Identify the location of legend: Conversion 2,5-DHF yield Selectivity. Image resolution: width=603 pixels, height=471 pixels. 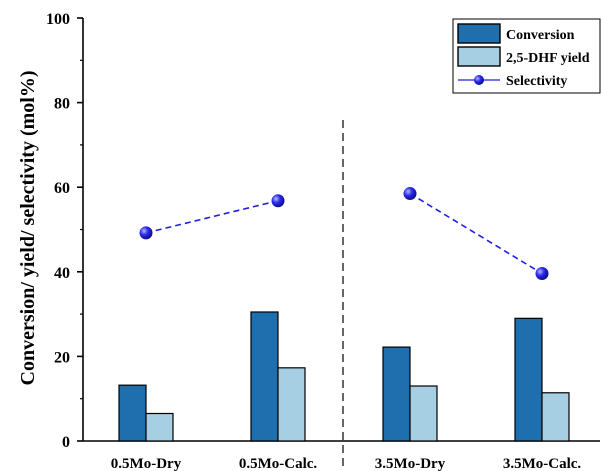
(526, 56).